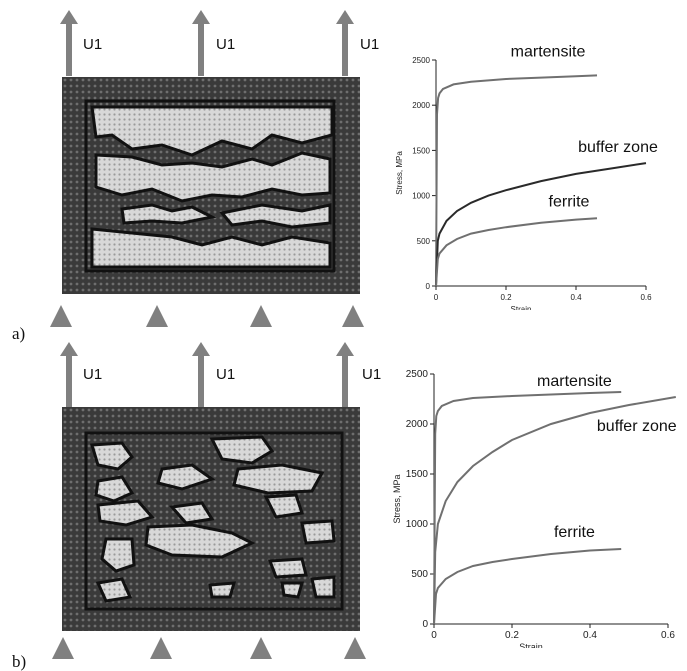 Image resolution: width=687 pixels, height=671 pixels. I want to click on microstructure-mesh-b, so click(211, 519).